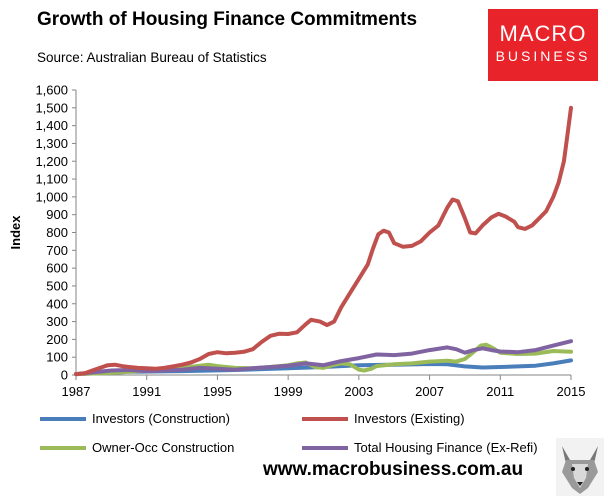 The width and height of the screenshot is (608, 502). I want to click on legend-item-investors-existing: Investors (Existing), so click(383, 418).